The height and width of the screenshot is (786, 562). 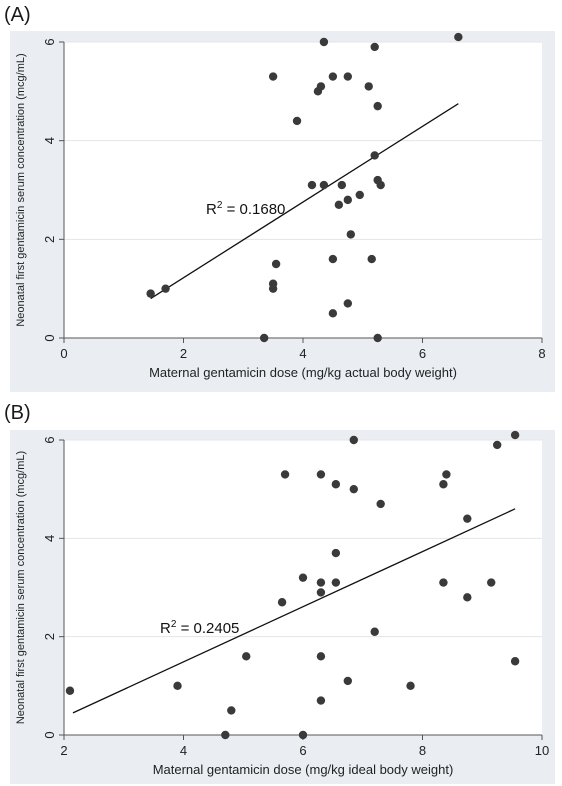 What do you see at coordinates (245, 209) in the screenshot?
I see `r-squared-annotation: R2 = 0.1680` at bounding box center [245, 209].